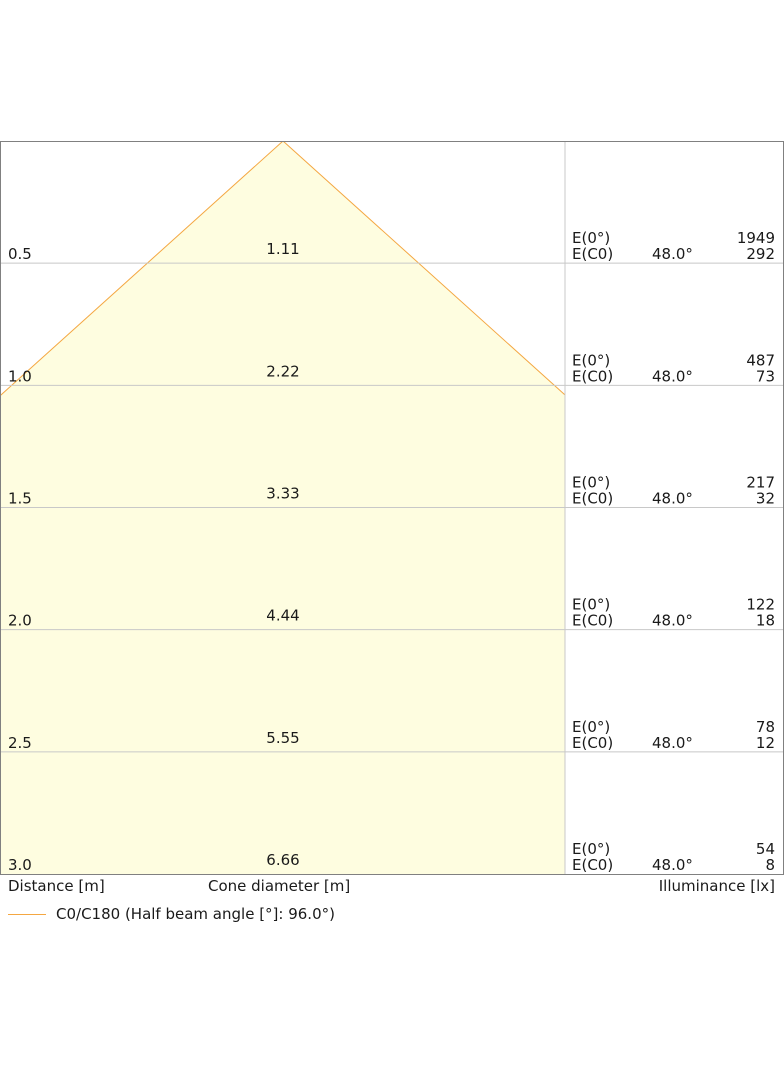 The height and width of the screenshot is (1066, 784). What do you see at coordinates (20, 376) in the screenshot?
I see `distance-tick-label: 1.0` at bounding box center [20, 376].